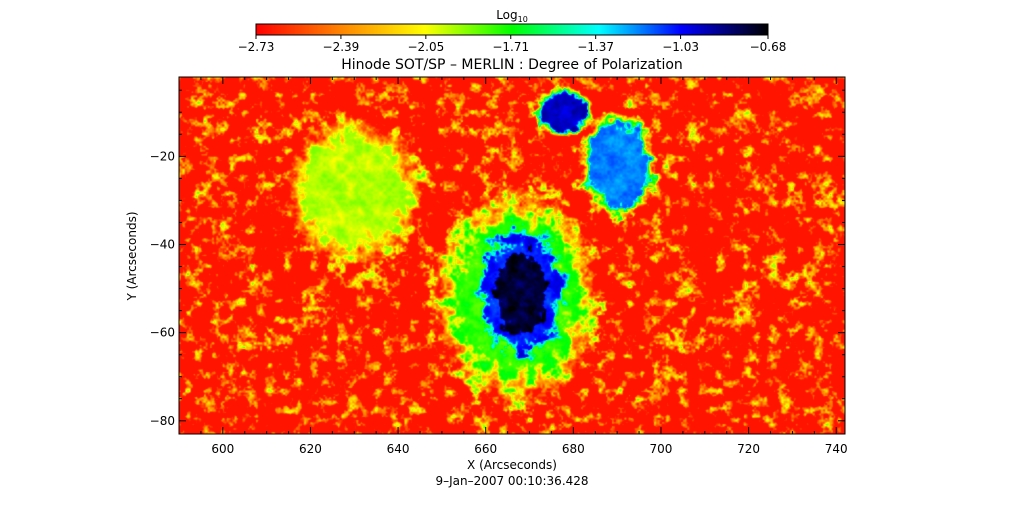  What do you see at coordinates (511, 481) in the screenshot?
I see `timestamp-subtitle: 9–Jan–2007 00:10:36.428` at bounding box center [511, 481].